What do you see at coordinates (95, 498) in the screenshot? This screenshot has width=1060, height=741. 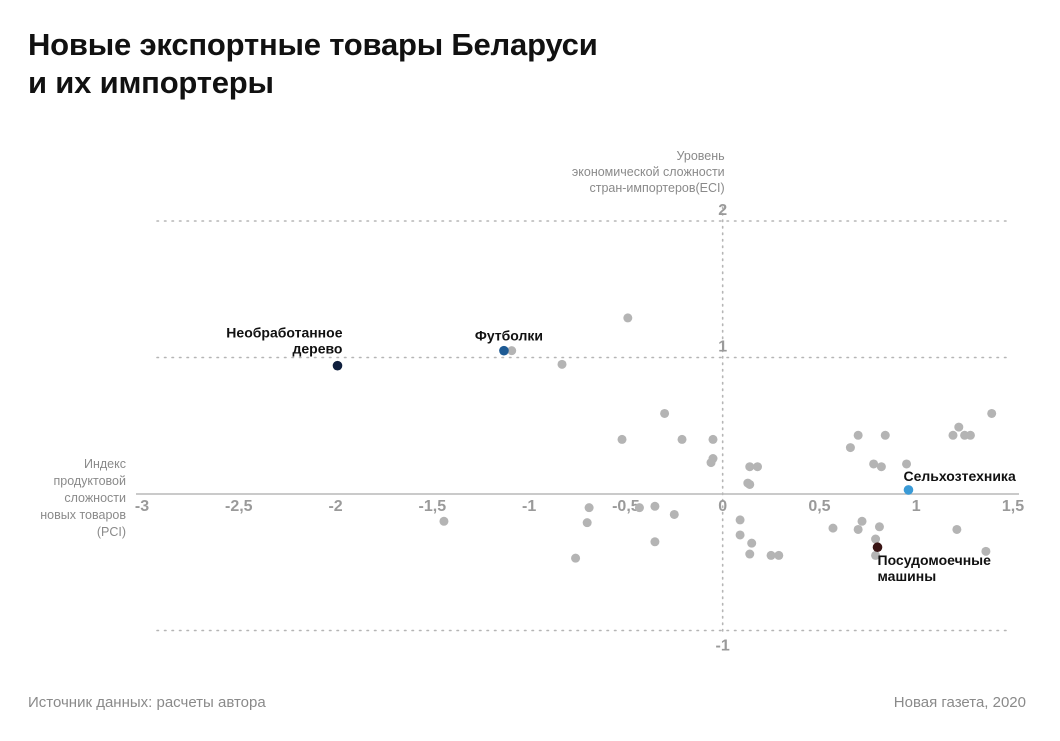 I see `x-axis-title-line: сложности` at bounding box center [95, 498].